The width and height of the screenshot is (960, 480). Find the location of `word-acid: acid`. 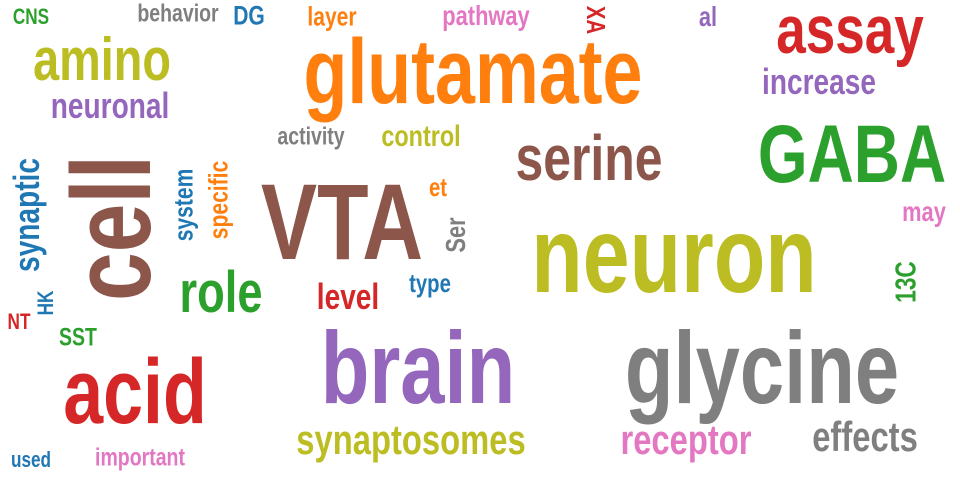

word-acid: acid is located at coordinates (135, 392).